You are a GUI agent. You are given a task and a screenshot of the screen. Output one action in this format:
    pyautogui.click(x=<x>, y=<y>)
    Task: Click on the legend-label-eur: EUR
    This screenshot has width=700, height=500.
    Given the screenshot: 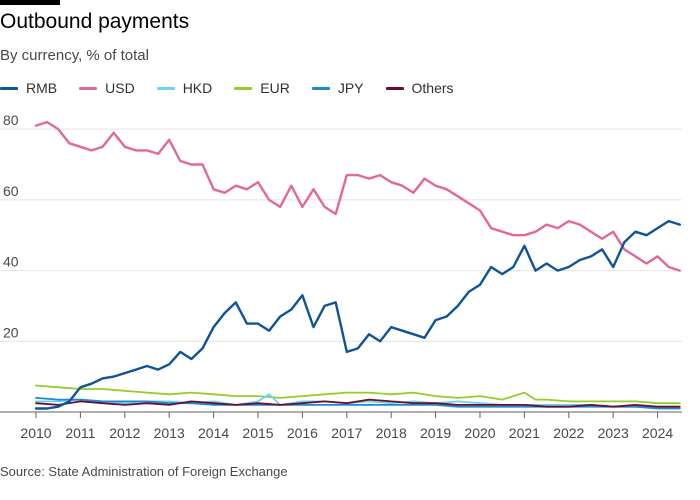 What is the action you would take?
    pyautogui.click(x=275, y=88)
    